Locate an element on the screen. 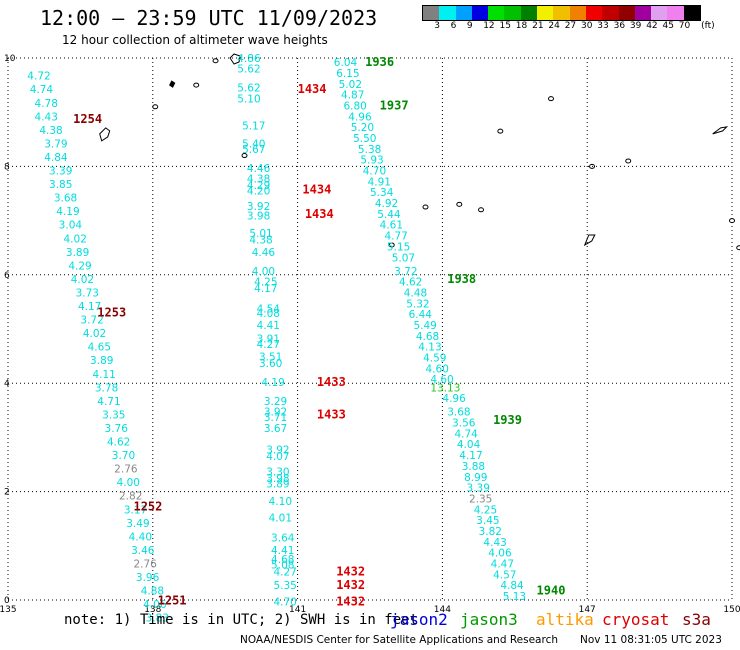 This screenshot has width=740, height=650. wave-height-value: 3.79 is located at coordinates (55, 144).